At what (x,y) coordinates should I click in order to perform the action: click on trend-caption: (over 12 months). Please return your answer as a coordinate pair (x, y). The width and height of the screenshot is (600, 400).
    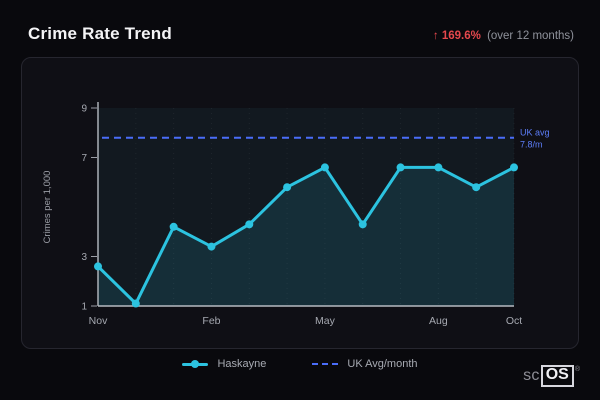
    Looking at the image, I should click on (530, 36).